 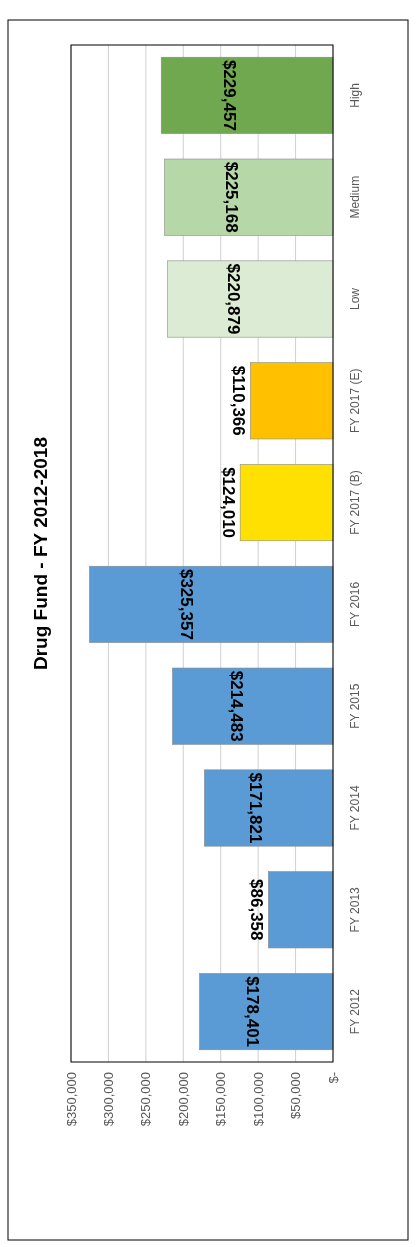 I want to click on data-label: $325,357, so click(x=187, y=604).